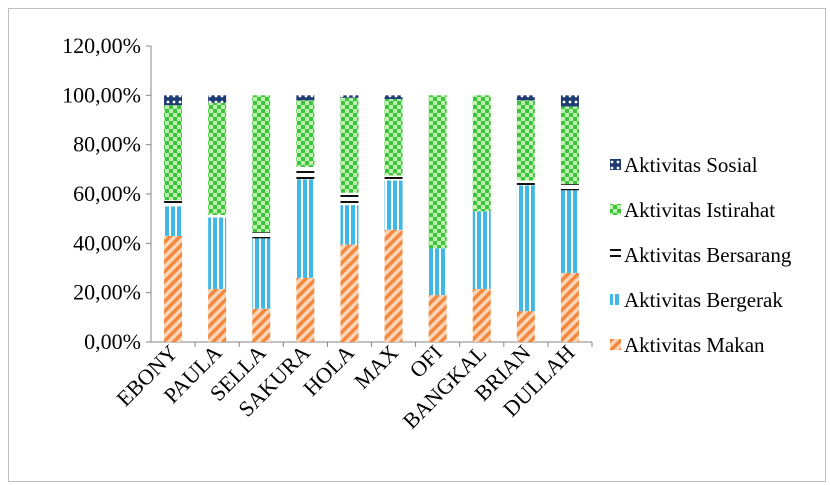  I want to click on bar-segment-aktivitas-bersarang-ebony, so click(173, 203).